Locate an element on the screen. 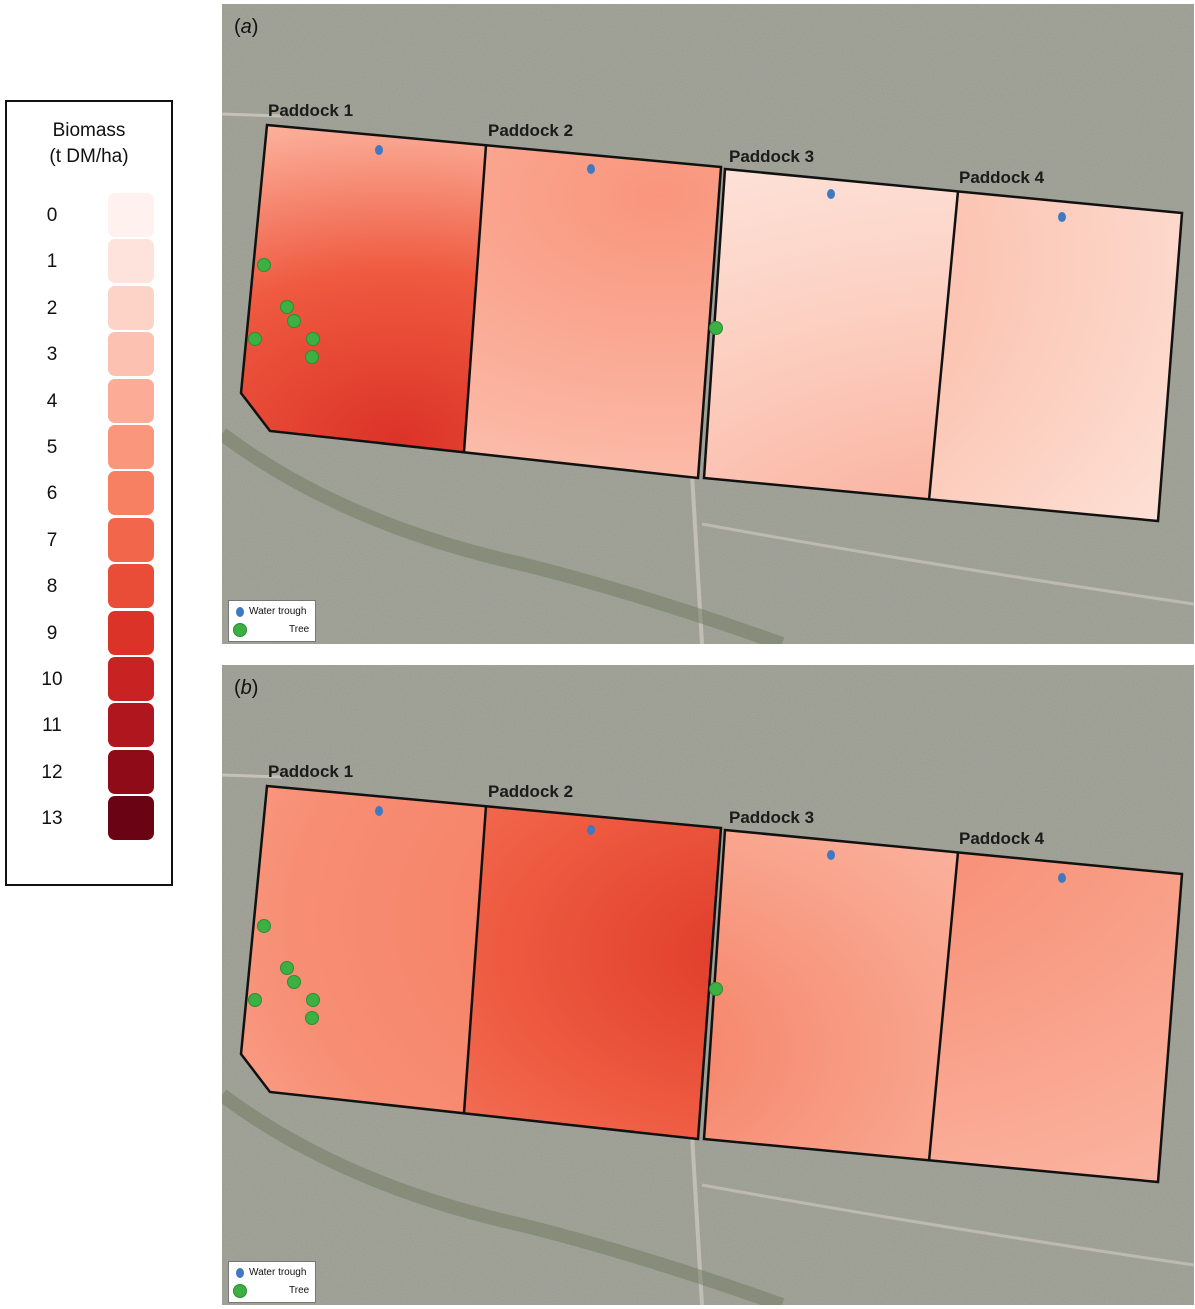 This screenshot has height=1309, width=1195. trees-b is located at coordinates (485, 972).